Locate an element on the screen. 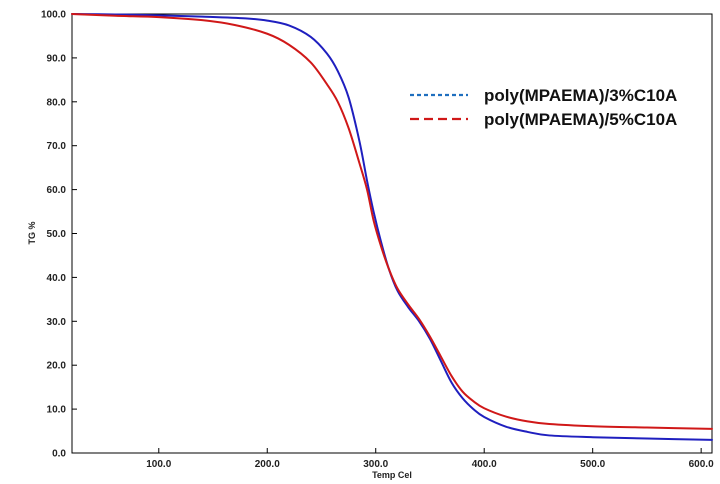  y-tick-label: 30.0 is located at coordinates (57, 322).